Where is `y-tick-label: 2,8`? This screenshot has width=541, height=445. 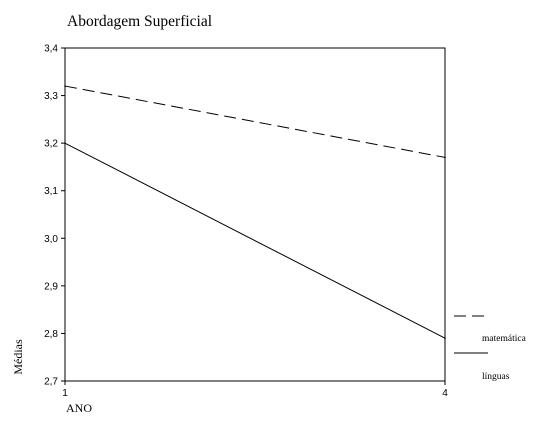
y-tick-label: 2,8 is located at coordinates (51, 334).